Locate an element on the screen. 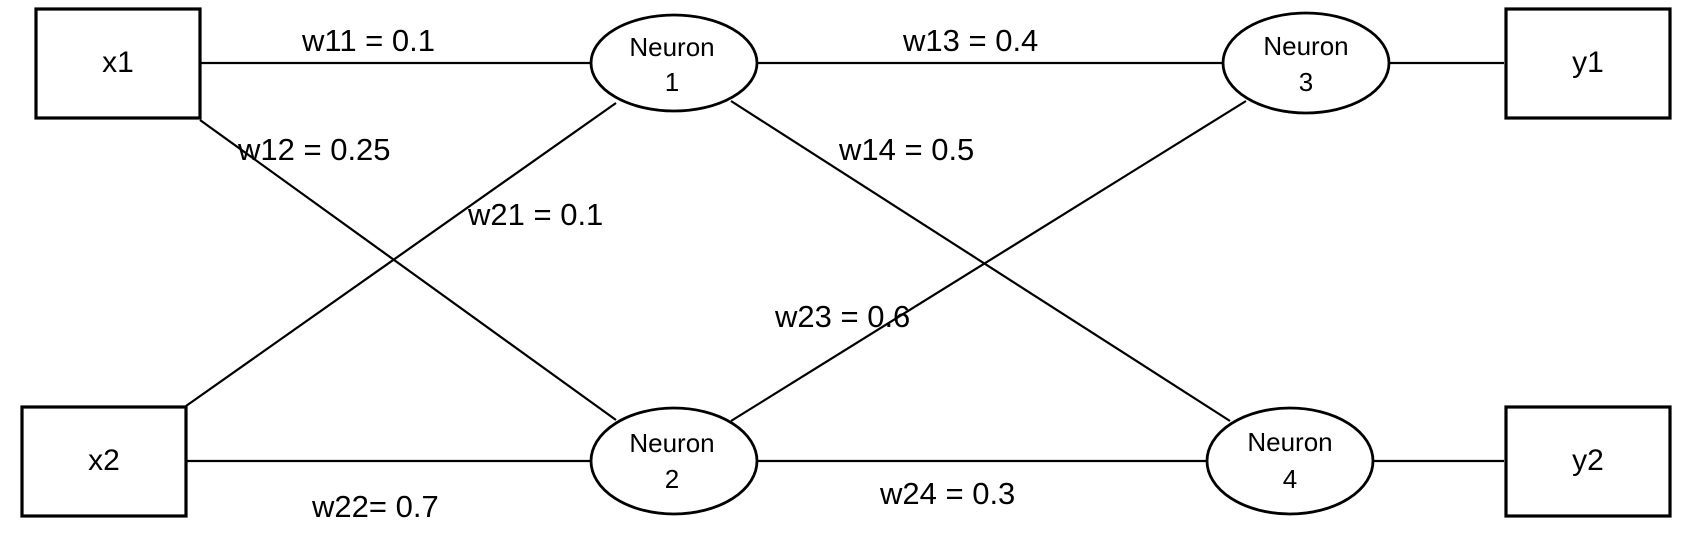  neuron-1: Neuron 1 is located at coordinates (674, 63).